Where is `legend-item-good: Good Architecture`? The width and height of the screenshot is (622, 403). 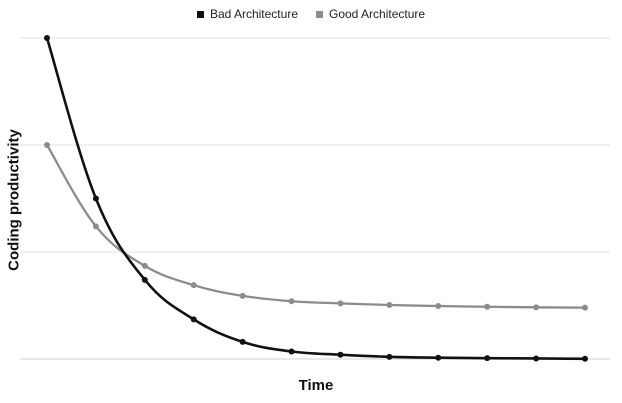 legend-item-good: Good Architecture is located at coordinates (370, 14).